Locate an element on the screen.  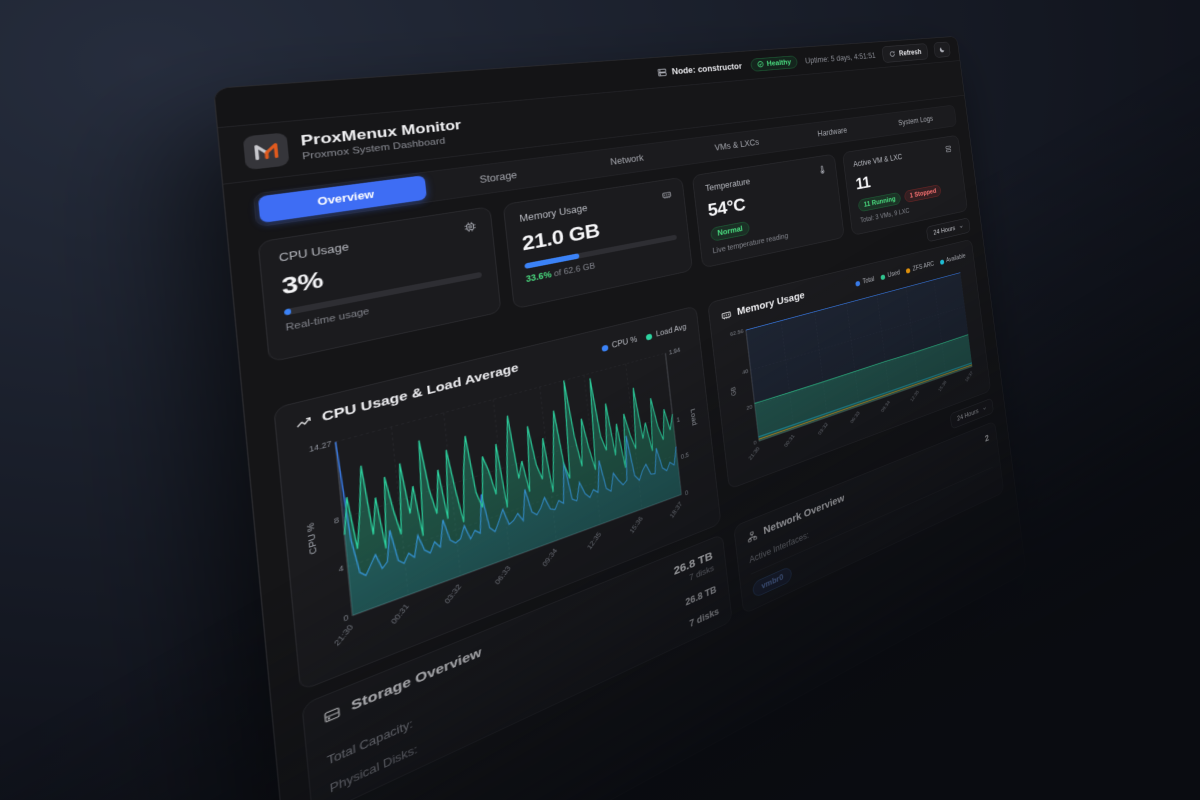
legend-item: ZFS ARC is located at coordinates (919, 268).